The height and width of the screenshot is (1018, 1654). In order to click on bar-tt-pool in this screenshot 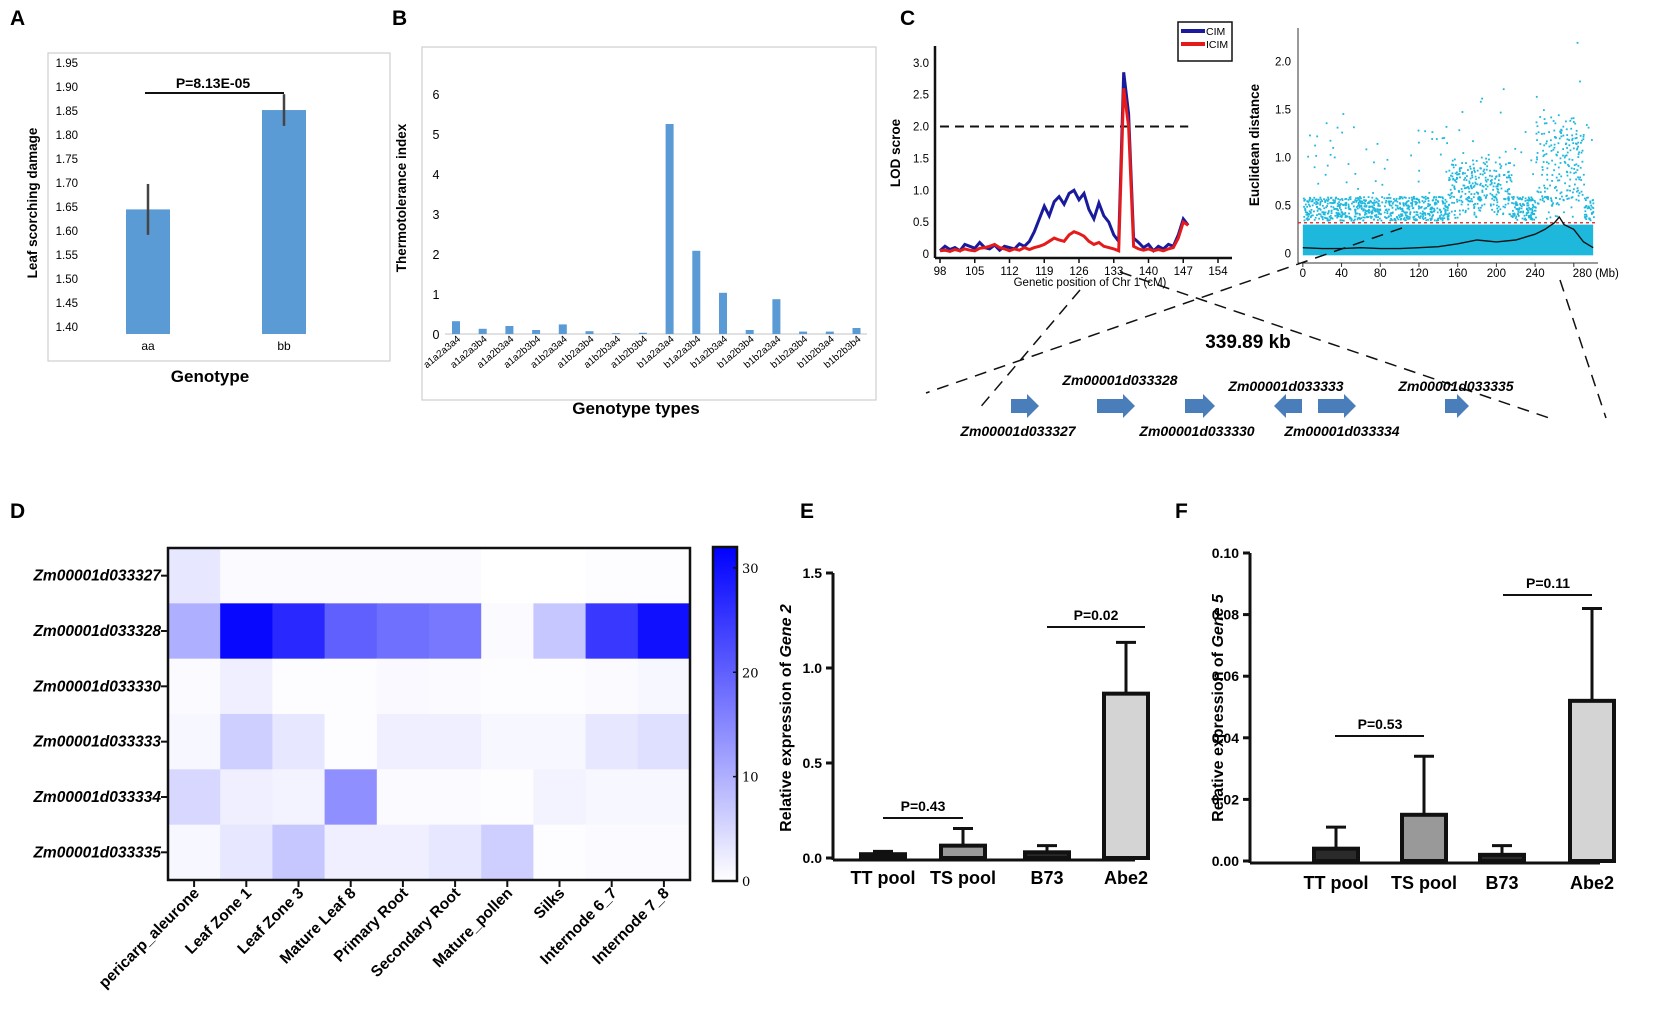, I will do `click(1336, 854)`.